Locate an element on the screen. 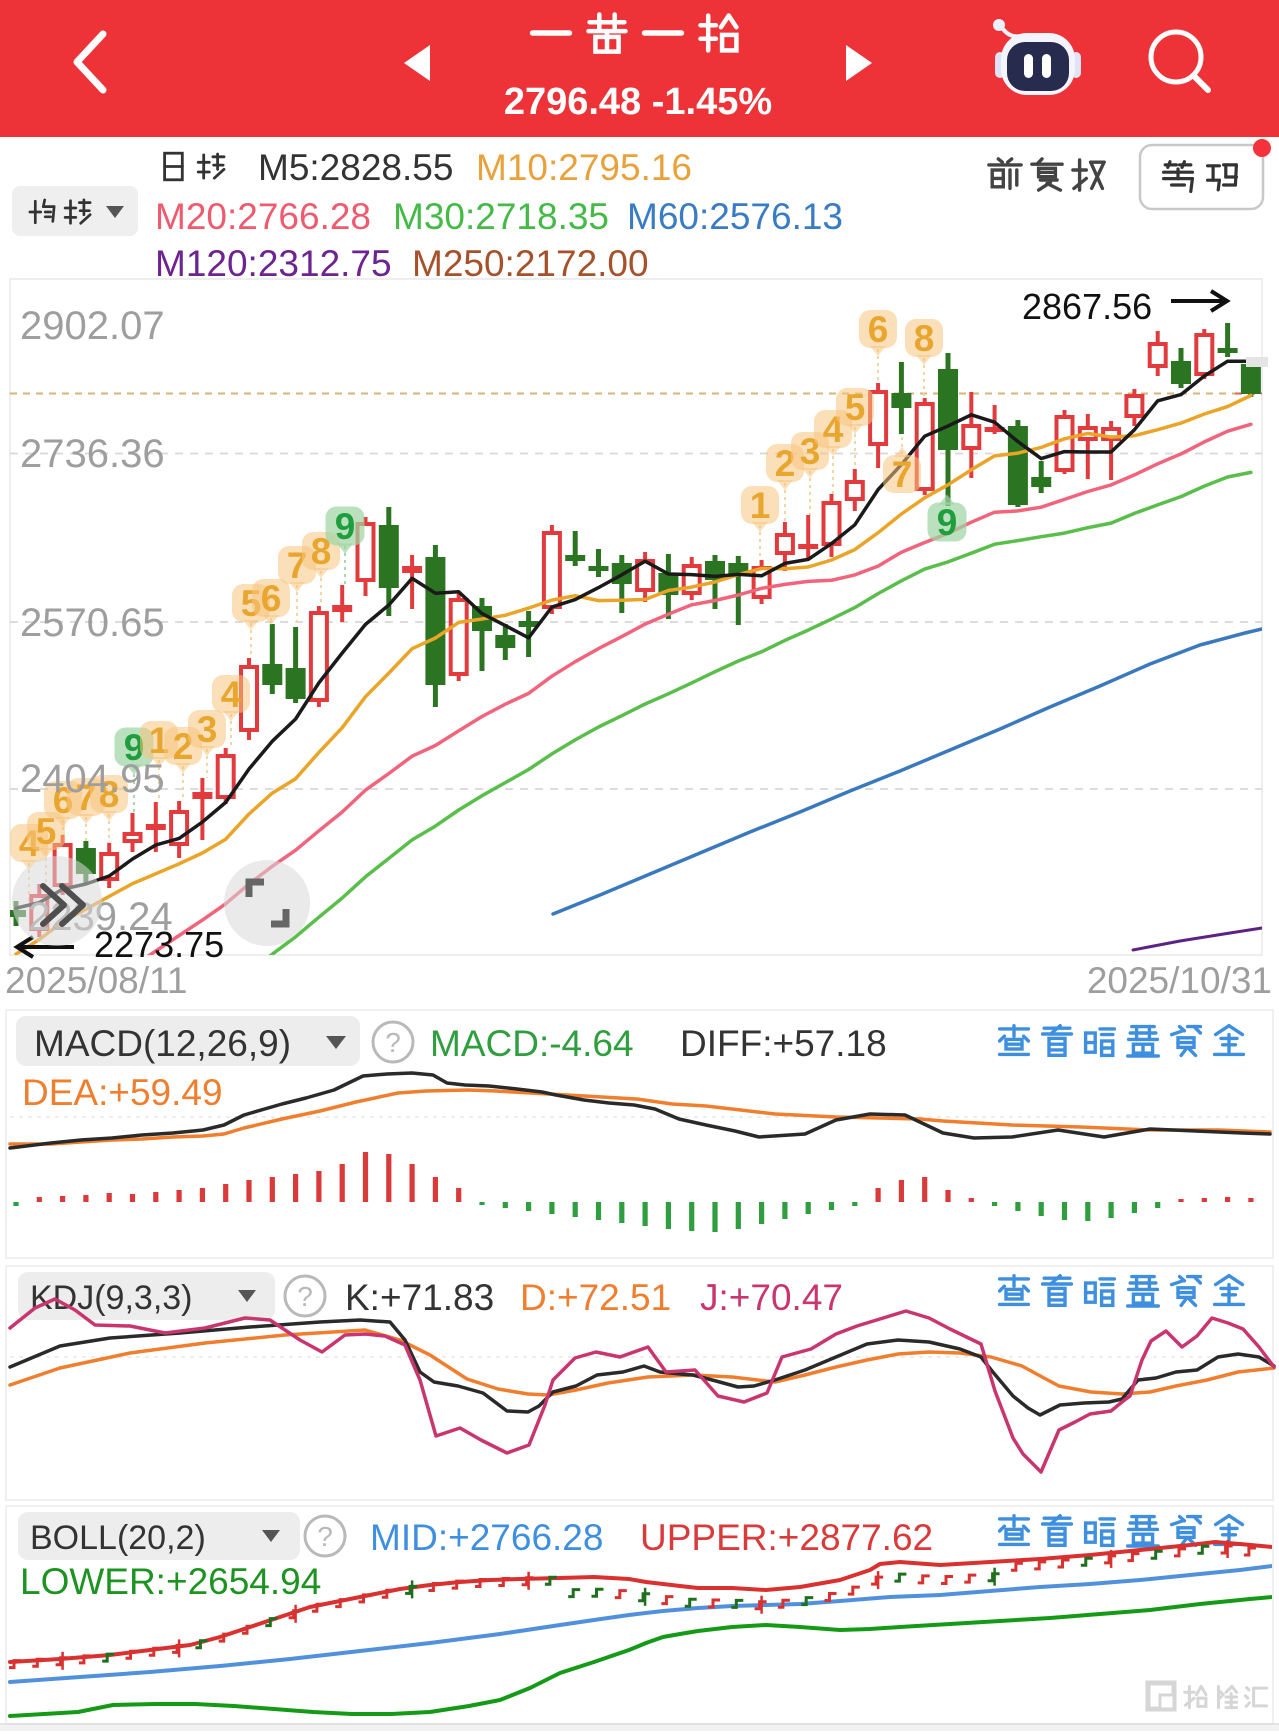  svg-text: UPPER:+2877.62 is located at coordinates (786, 1537).